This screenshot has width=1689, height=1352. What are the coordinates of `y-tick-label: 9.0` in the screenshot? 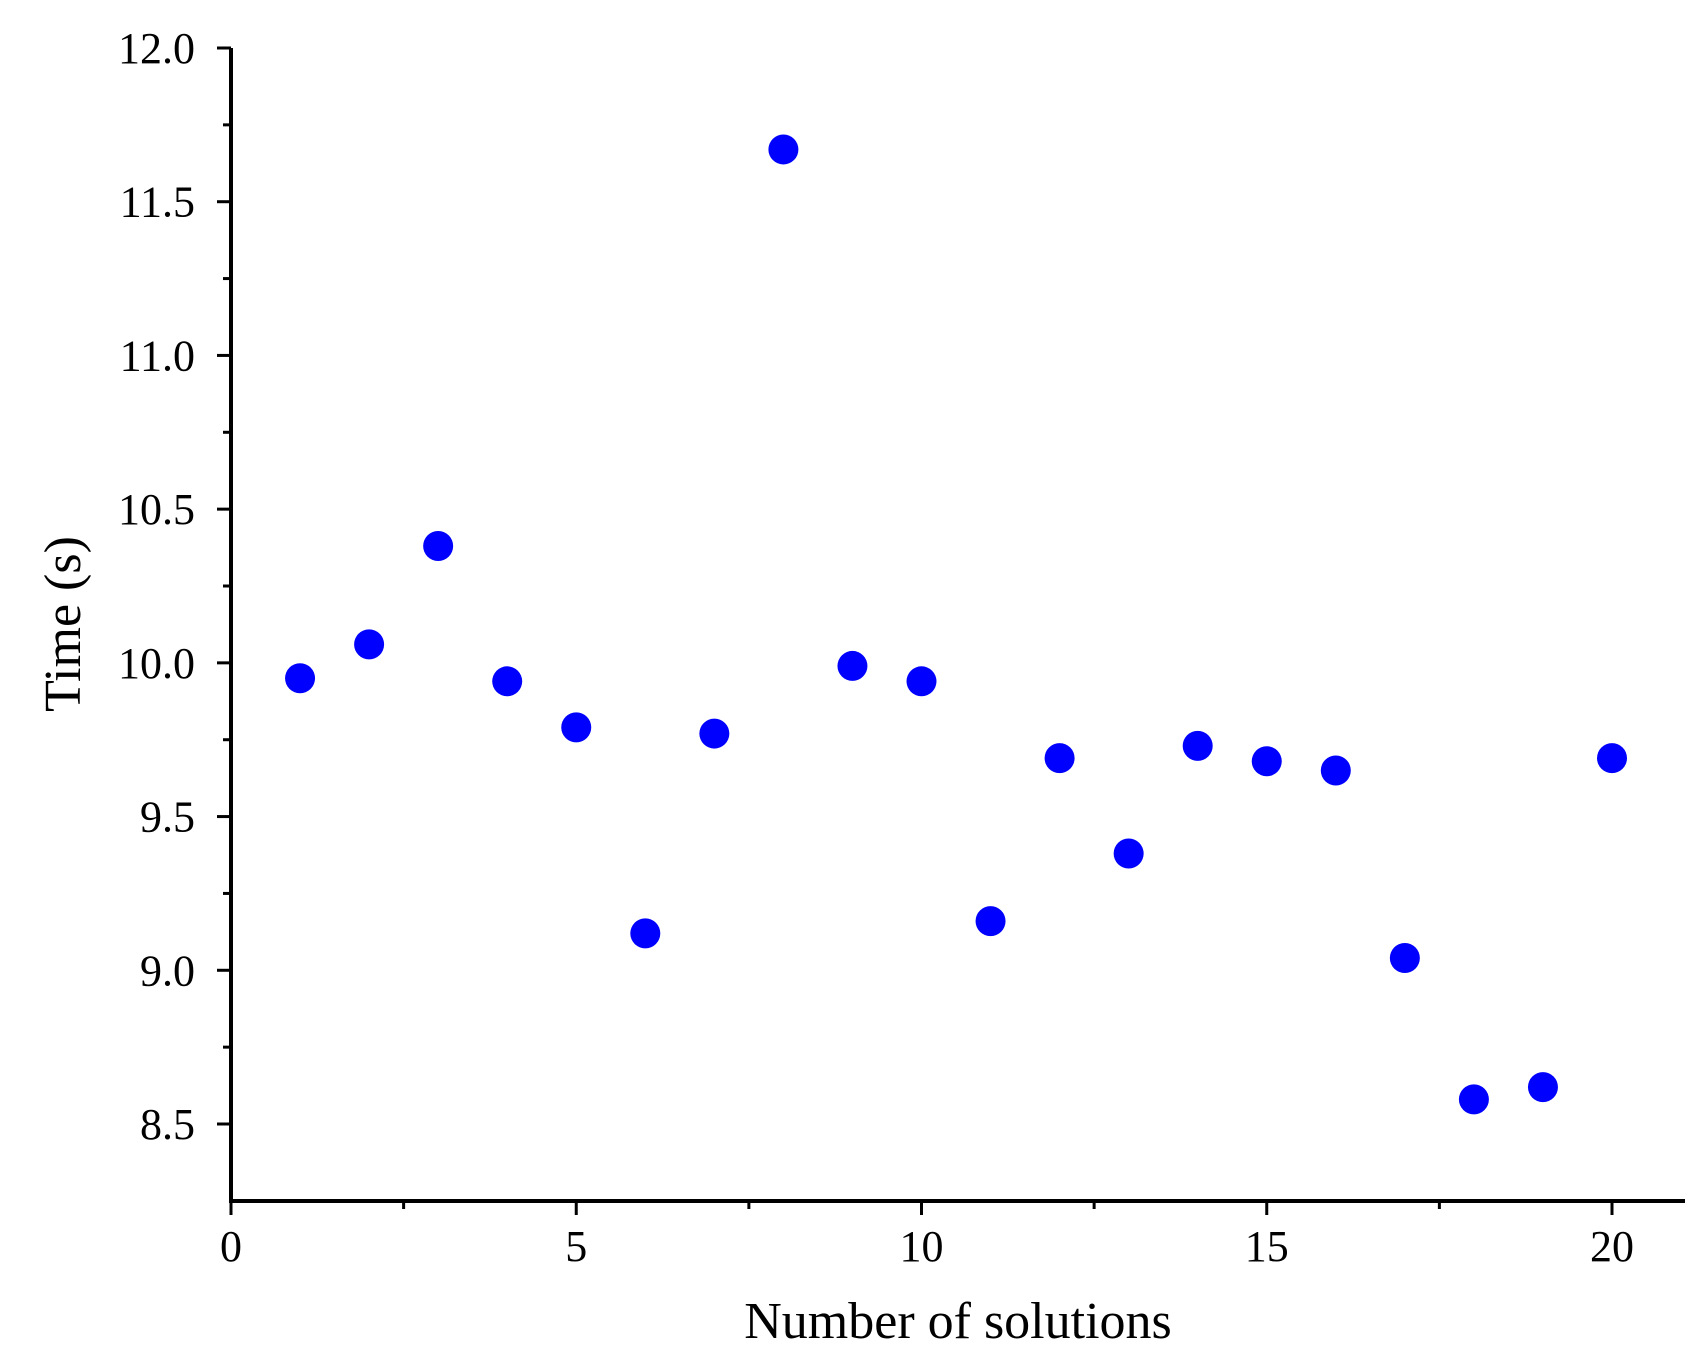 It's located at (167, 970).